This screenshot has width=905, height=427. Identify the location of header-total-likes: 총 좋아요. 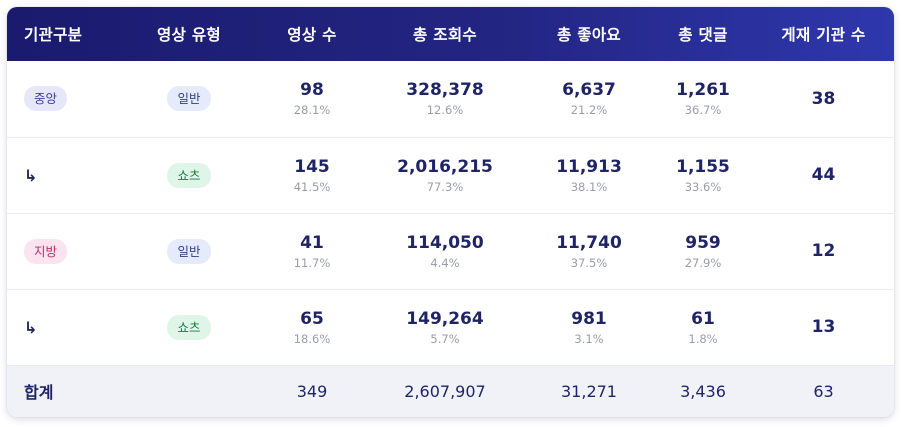
(589, 35).